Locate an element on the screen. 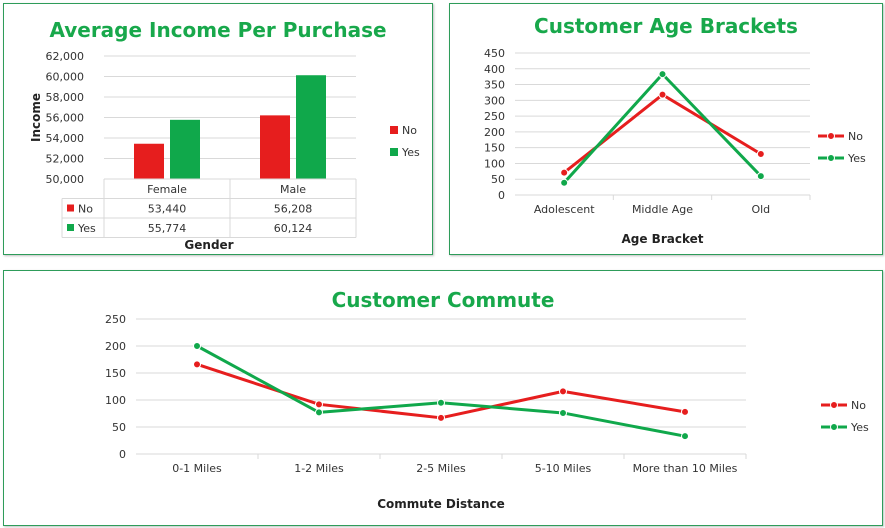 The image size is (885, 528). y-tick-label: 58,000 is located at coordinates (65, 97).